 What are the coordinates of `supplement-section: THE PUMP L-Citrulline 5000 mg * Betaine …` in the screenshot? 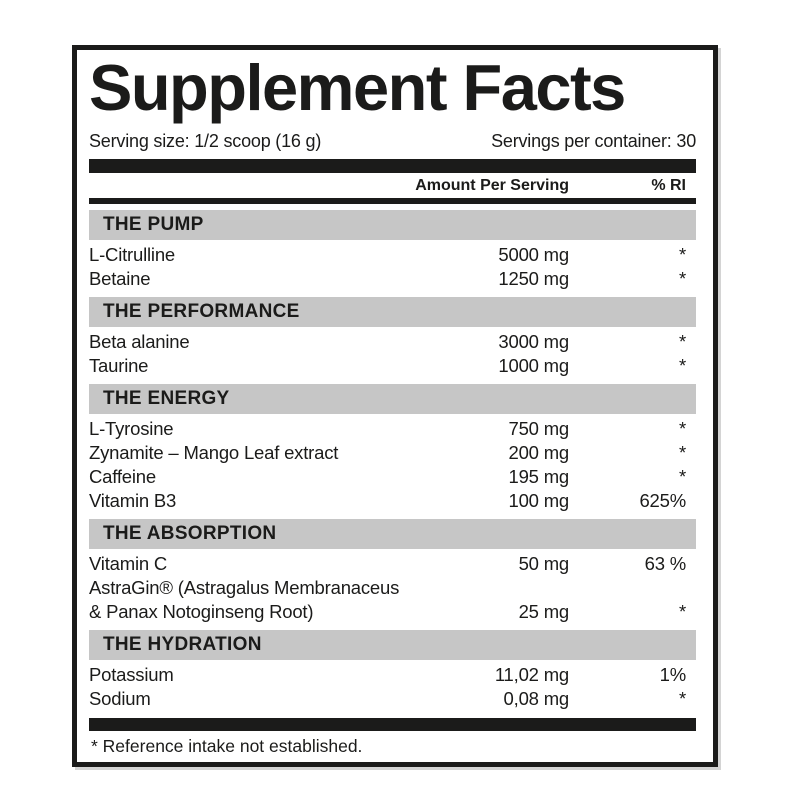 It's located at (392, 250).